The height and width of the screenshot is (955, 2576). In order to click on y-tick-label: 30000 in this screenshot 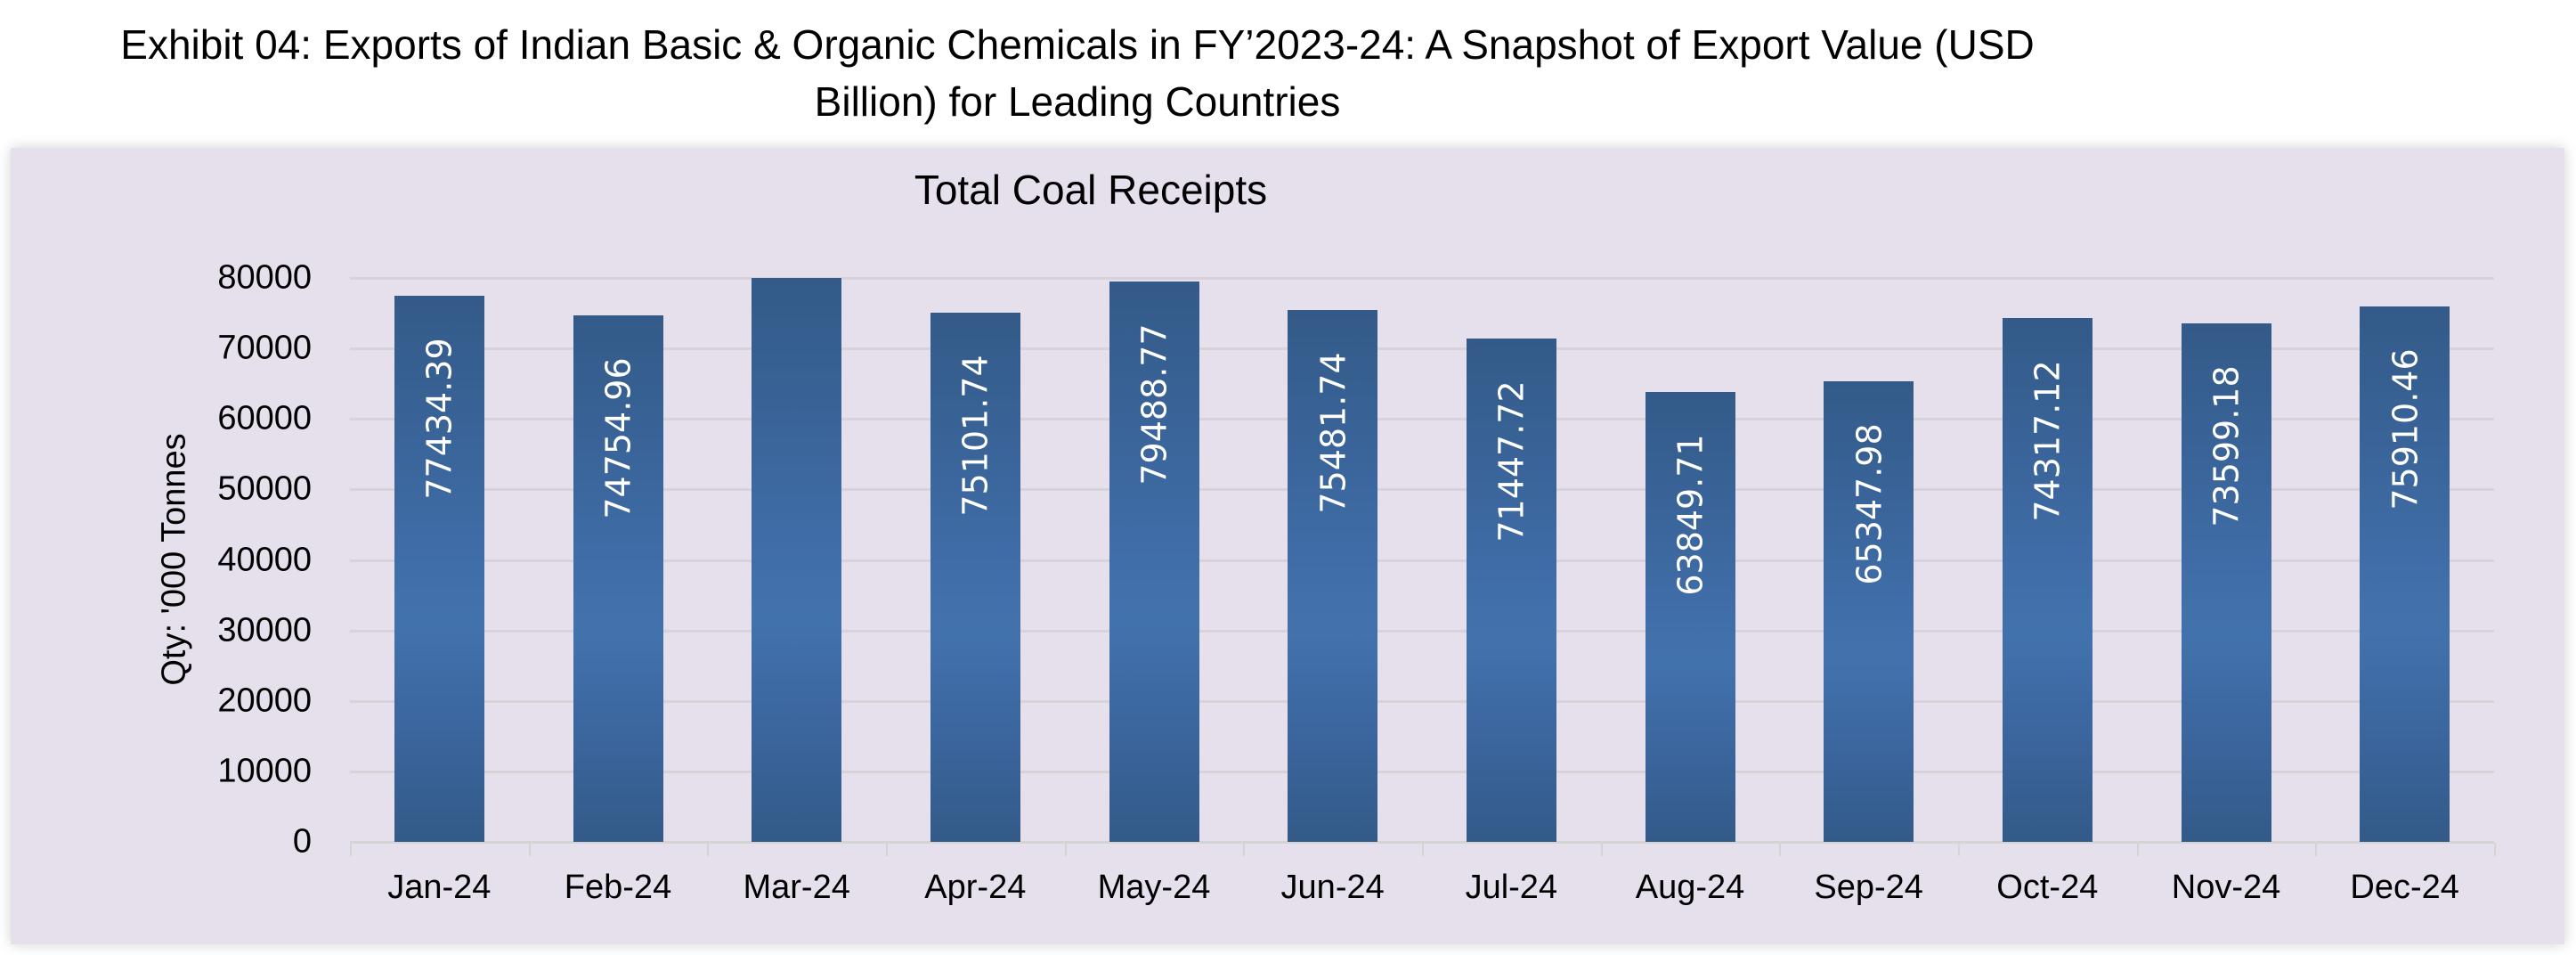, I will do `click(264, 630)`.